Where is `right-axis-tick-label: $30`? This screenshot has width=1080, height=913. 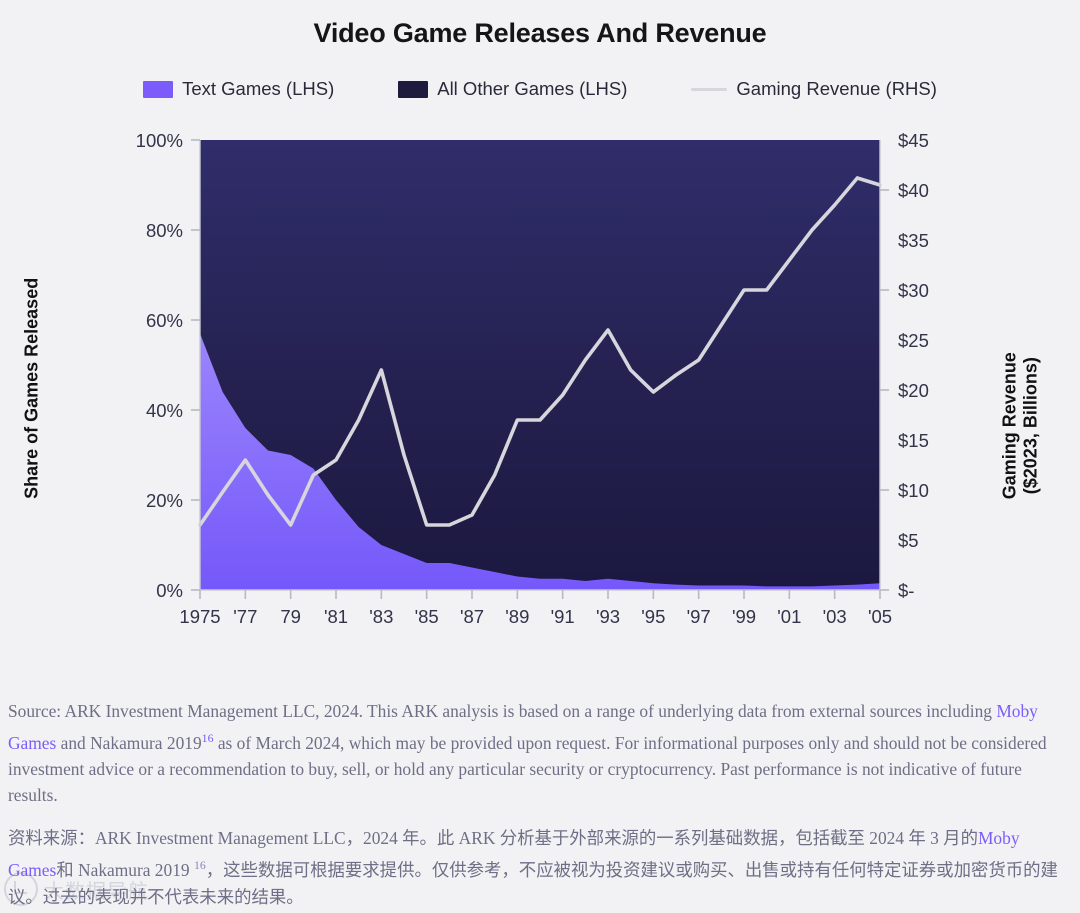
right-axis-tick-label: $30 is located at coordinates (913, 290).